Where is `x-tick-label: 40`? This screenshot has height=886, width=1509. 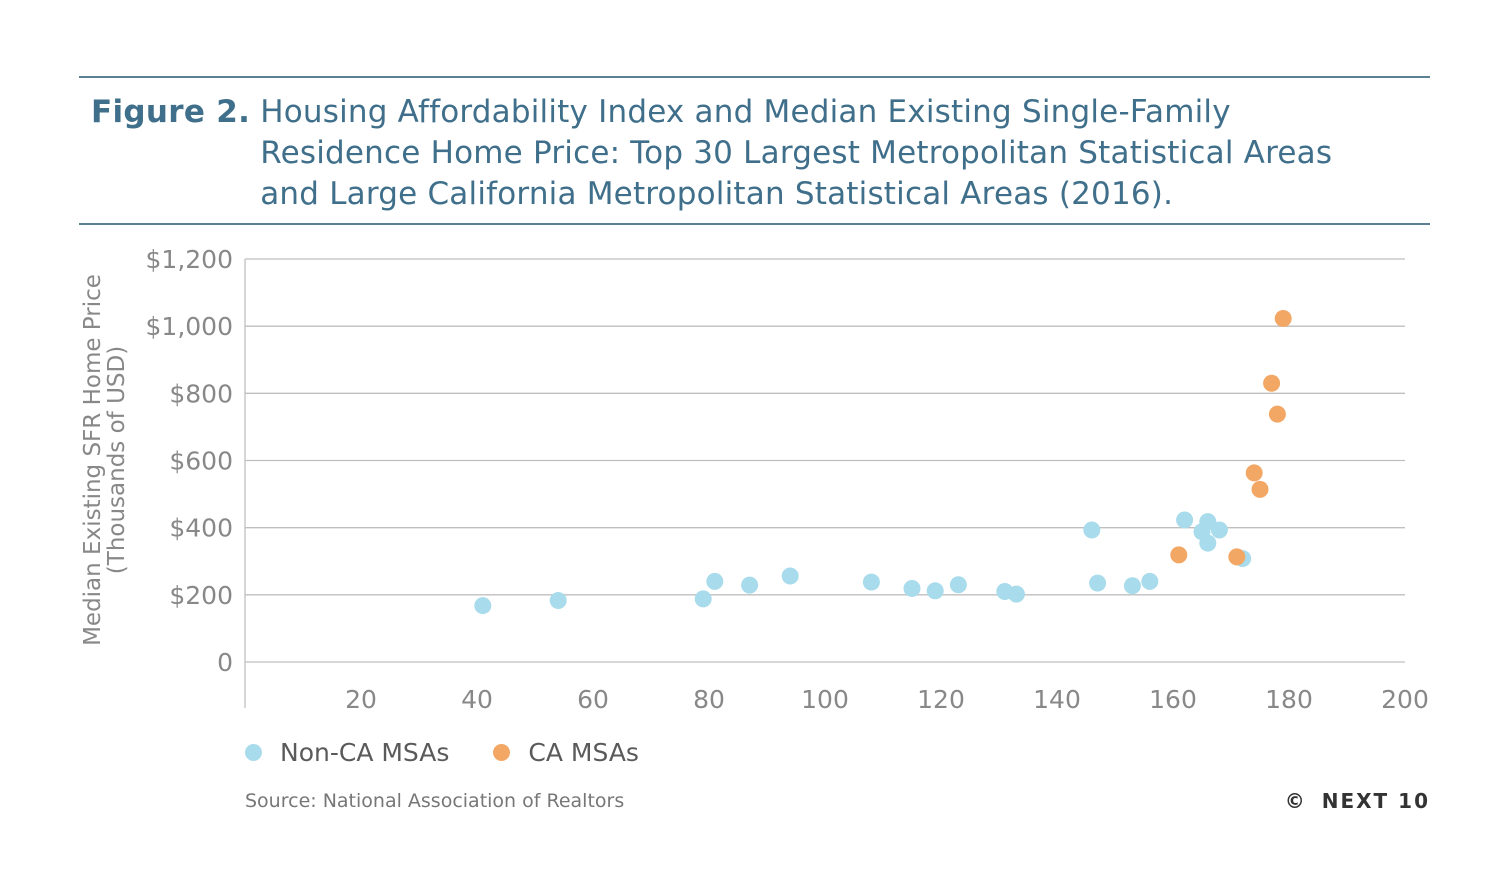 x-tick-label: 40 is located at coordinates (477, 699).